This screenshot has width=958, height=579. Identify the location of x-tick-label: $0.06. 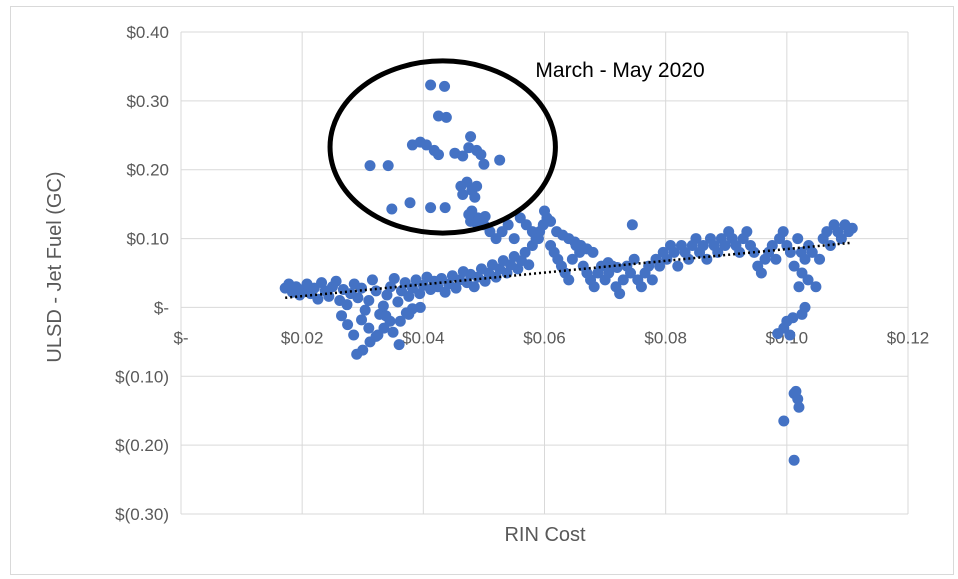
(544, 337).